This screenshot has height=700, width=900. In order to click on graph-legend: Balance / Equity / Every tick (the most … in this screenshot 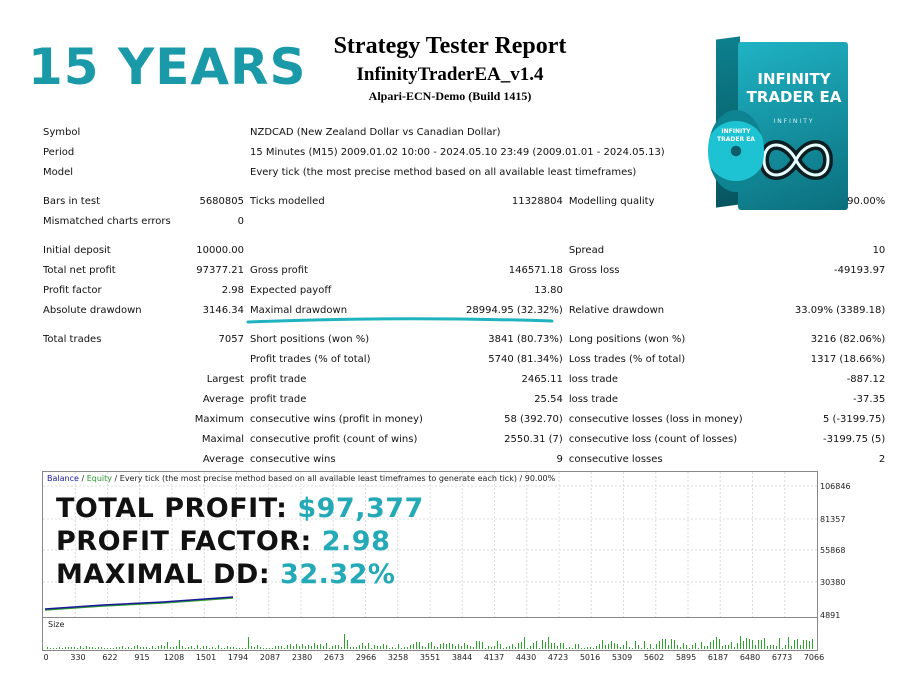, I will do `click(301, 478)`.